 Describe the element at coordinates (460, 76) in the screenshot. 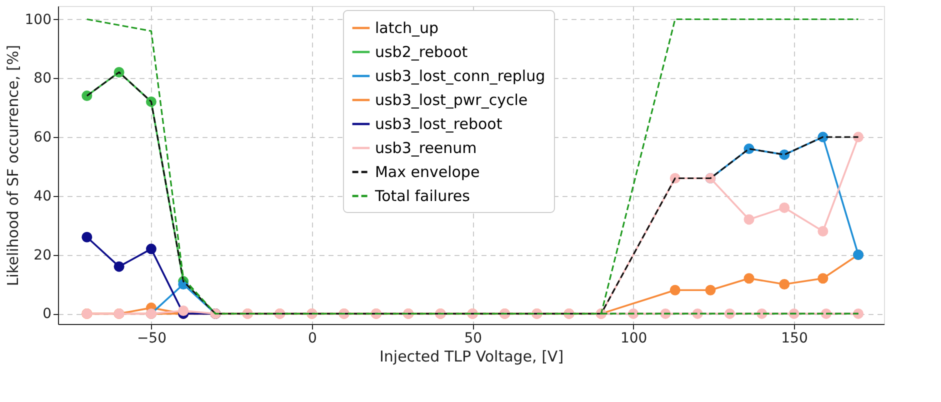

I see `legend-label: usb3_lost_conn_replug` at that location.